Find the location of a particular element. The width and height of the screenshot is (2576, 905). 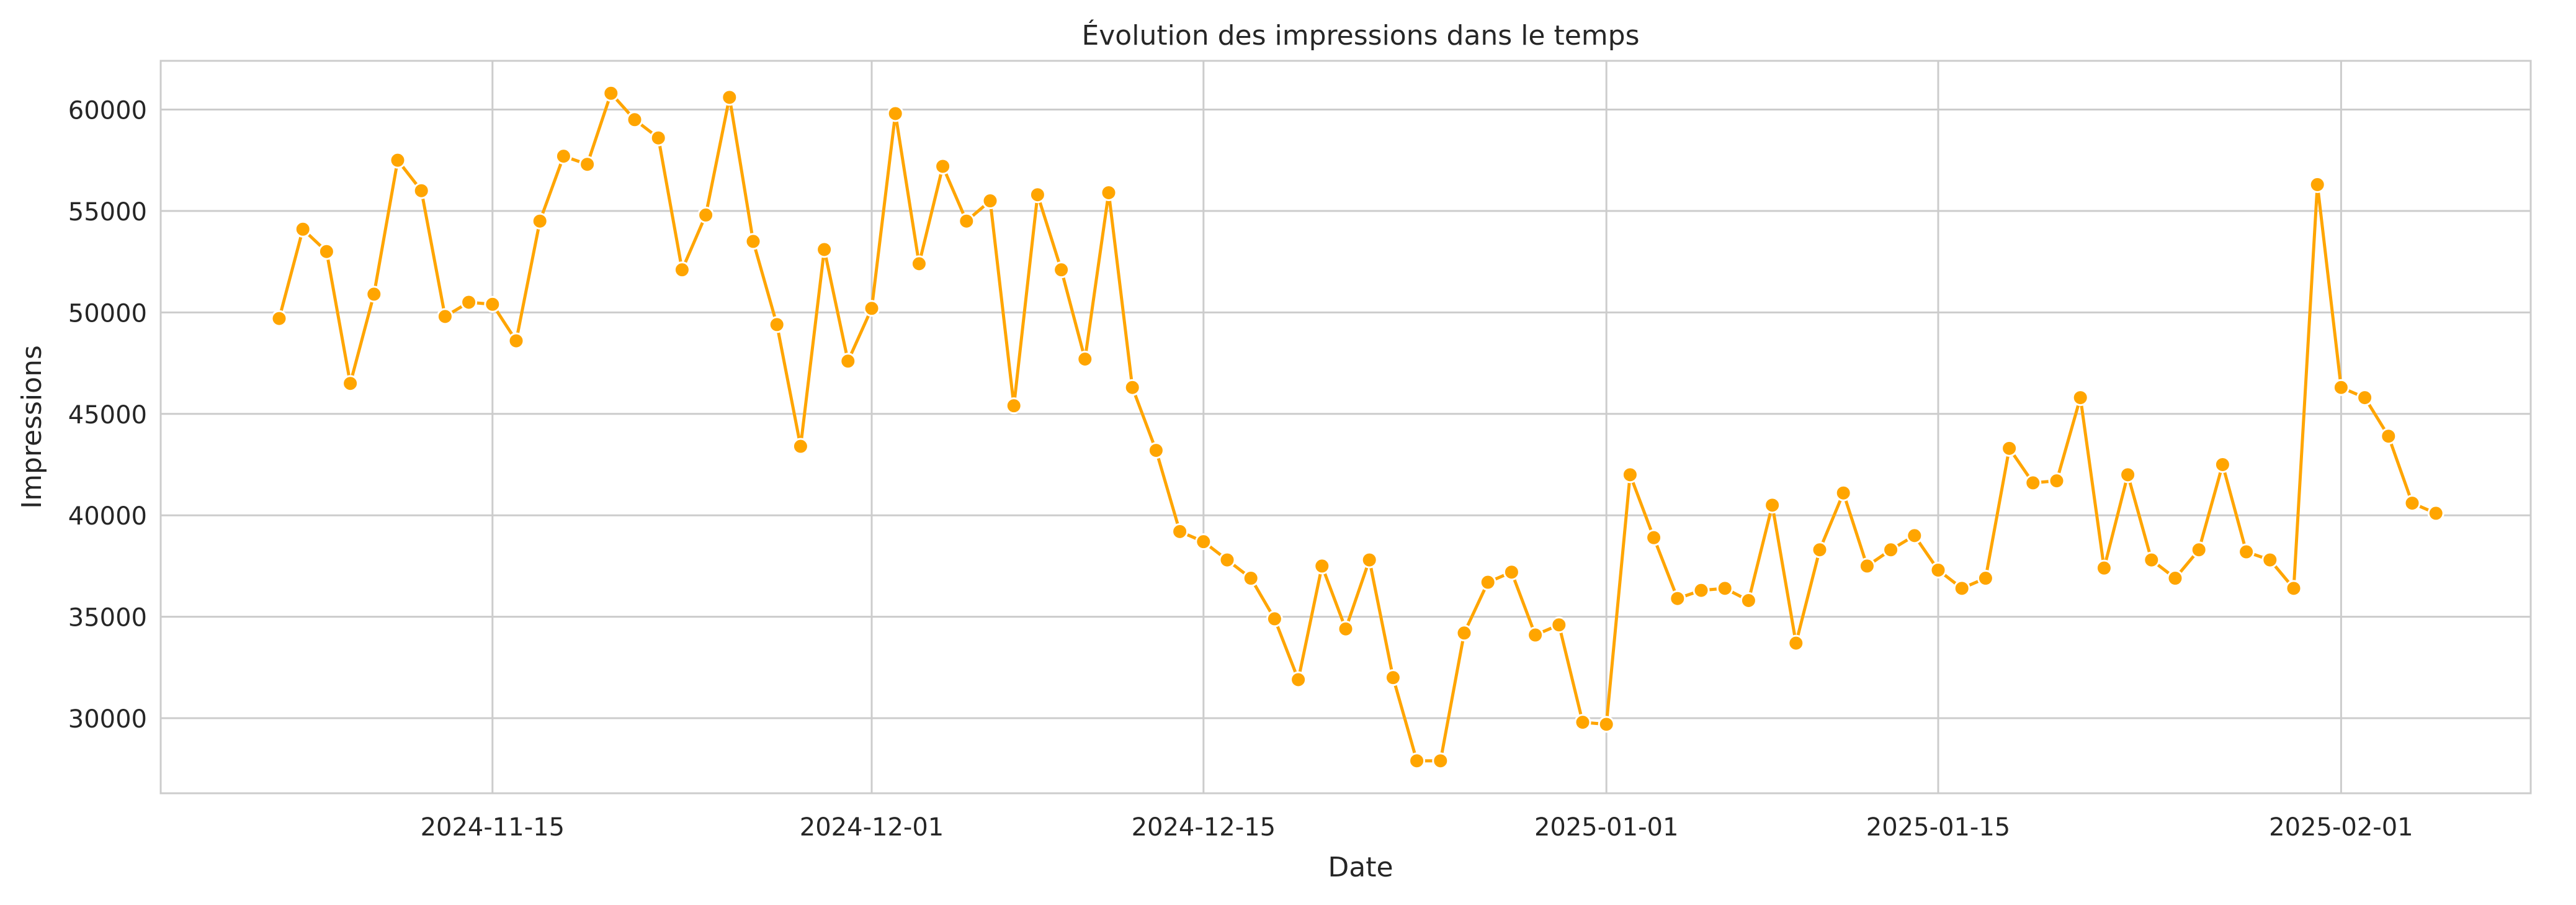

chart-title: Évolution des impressions dans le temps is located at coordinates (1360, 35).